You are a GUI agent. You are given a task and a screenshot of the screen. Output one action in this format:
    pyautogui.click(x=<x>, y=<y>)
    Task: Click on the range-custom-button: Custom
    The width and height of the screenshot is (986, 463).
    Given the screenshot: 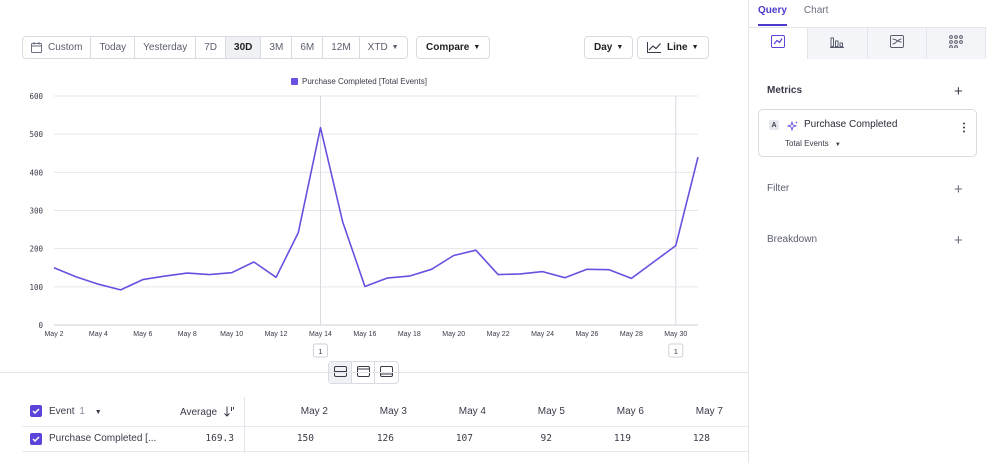 What is the action you would take?
    pyautogui.click(x=57, y=47)
    